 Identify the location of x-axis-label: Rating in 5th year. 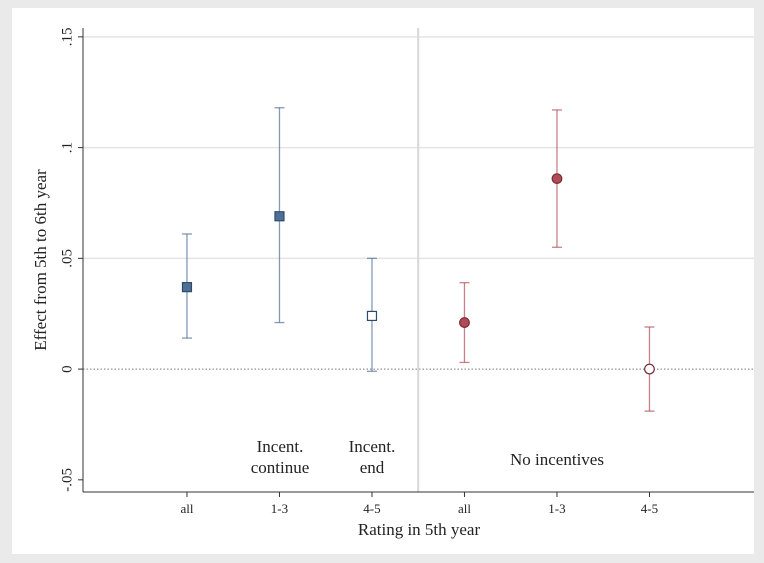
(419, 529).